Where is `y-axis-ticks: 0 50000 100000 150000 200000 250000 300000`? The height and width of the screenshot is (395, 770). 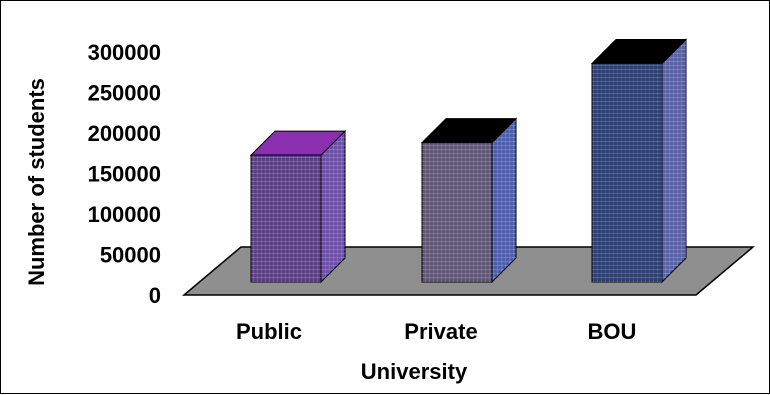
y-axis-ticks: 0 50000 100000 150000 200000 250000 300000 is located at coordinates (124, 174).